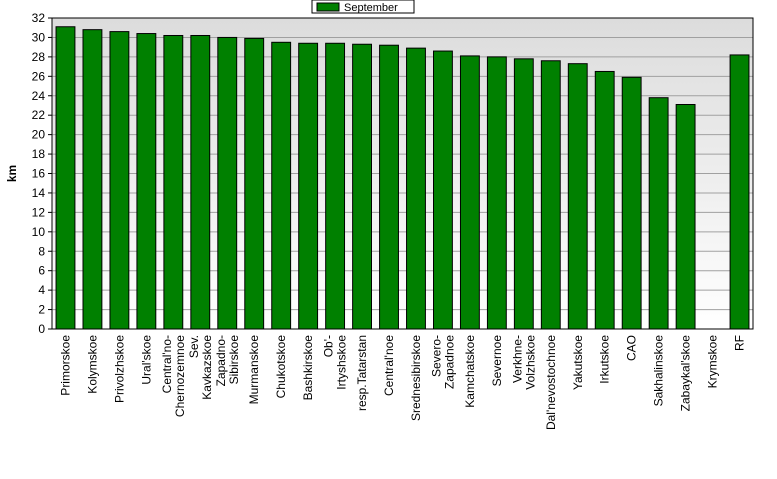  What do you see at coordinates (207, 367) in the screenshot?
I see `svg-text: Kavkazskoe` at bounding box center [207, 367].